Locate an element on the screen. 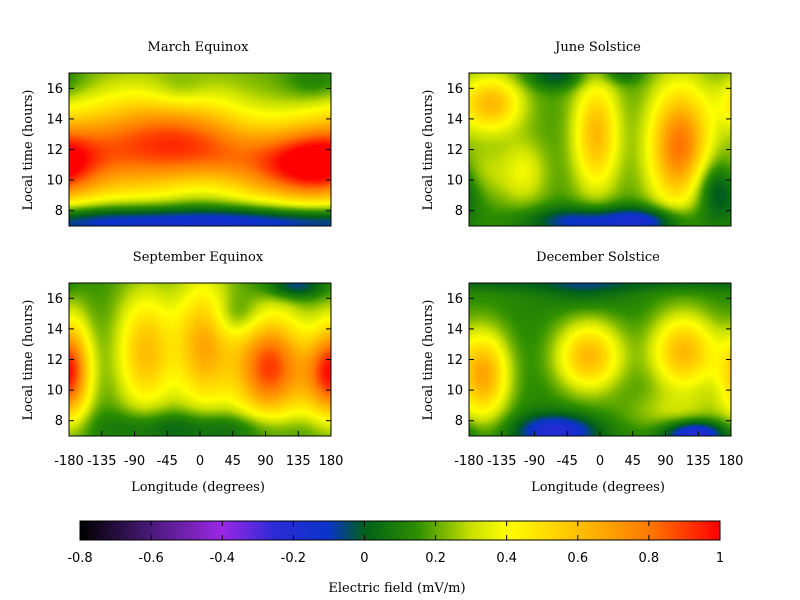 The width and height of the screenshot is (800, 600). panel-title: December Solstice is located at coordinates (598, 257).